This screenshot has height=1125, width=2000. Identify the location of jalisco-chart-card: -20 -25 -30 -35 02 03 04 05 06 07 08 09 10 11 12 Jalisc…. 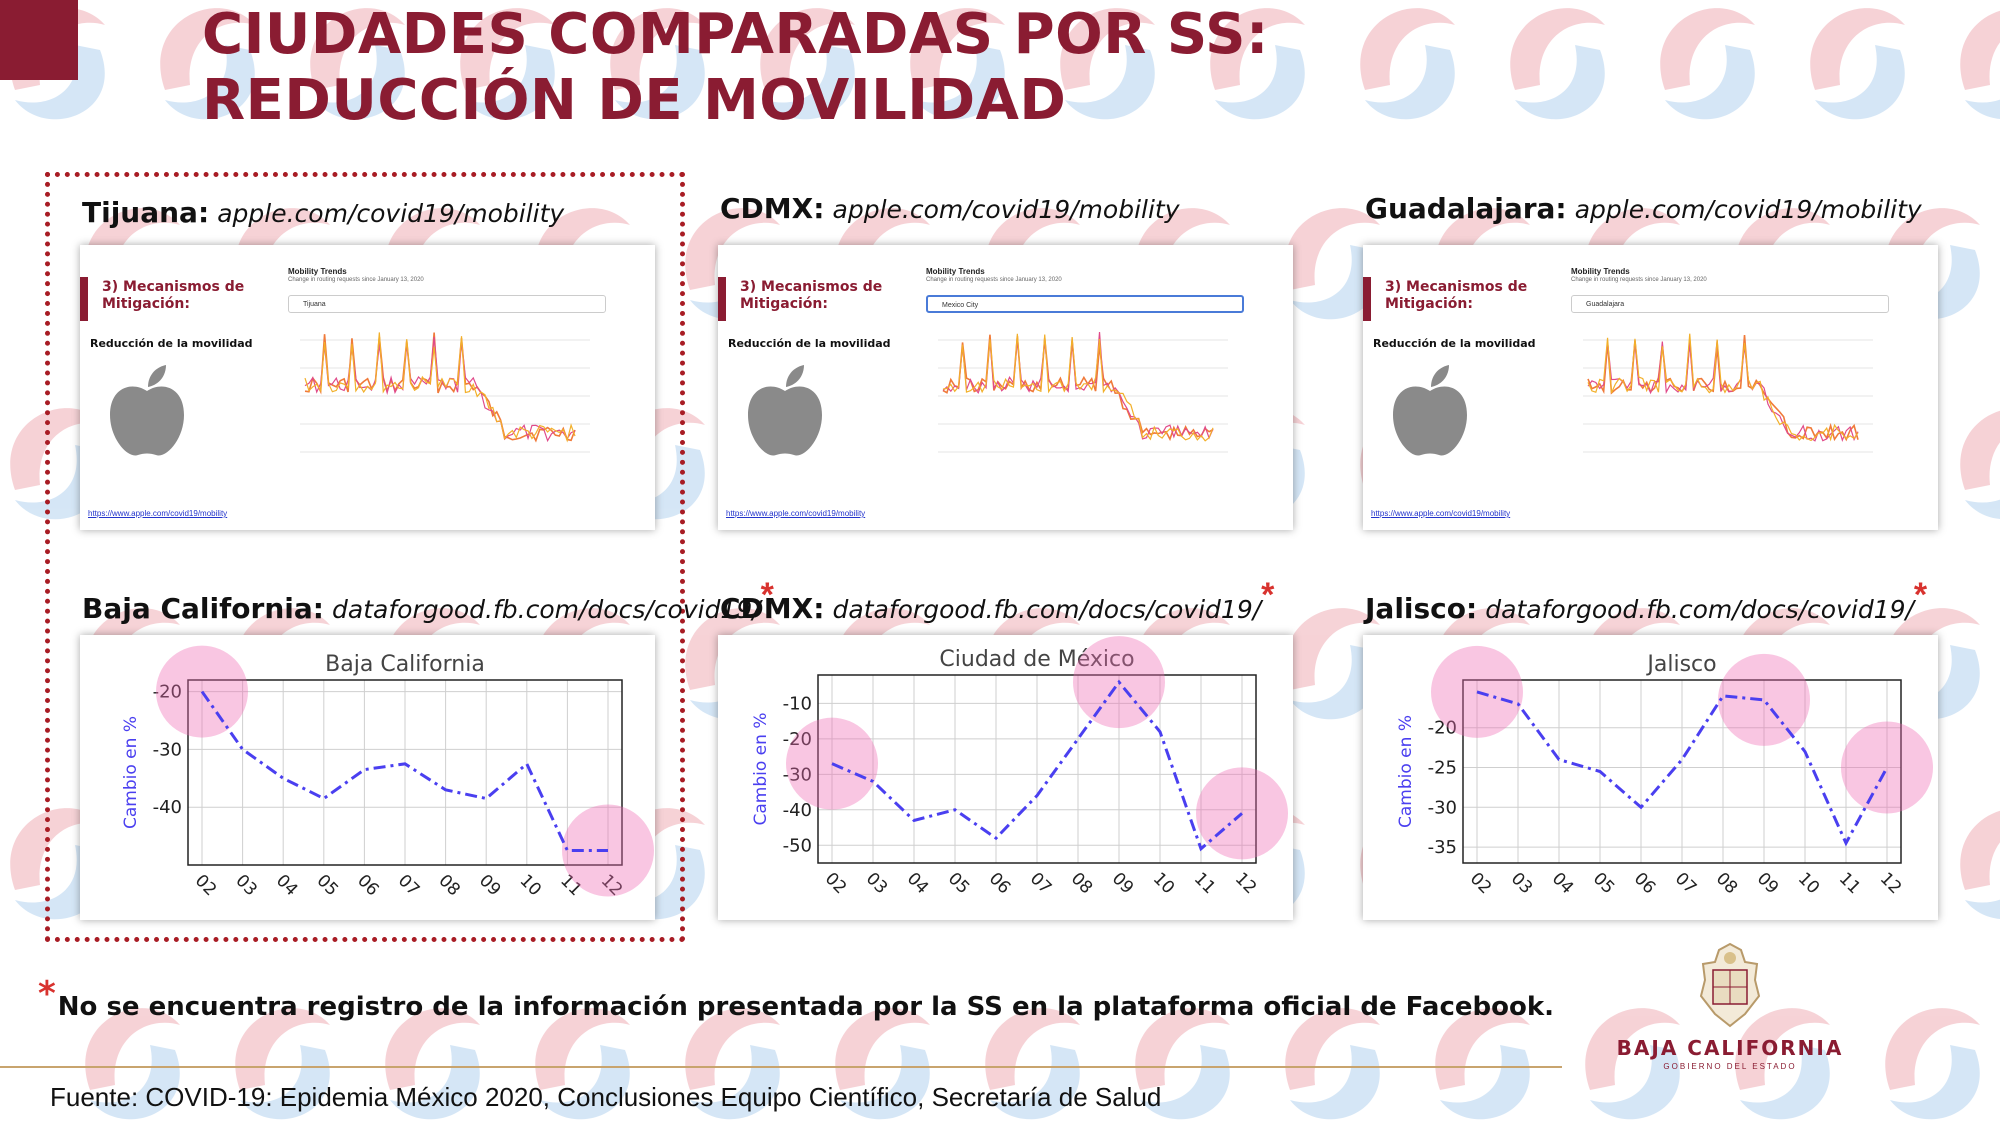
(1650, 777).